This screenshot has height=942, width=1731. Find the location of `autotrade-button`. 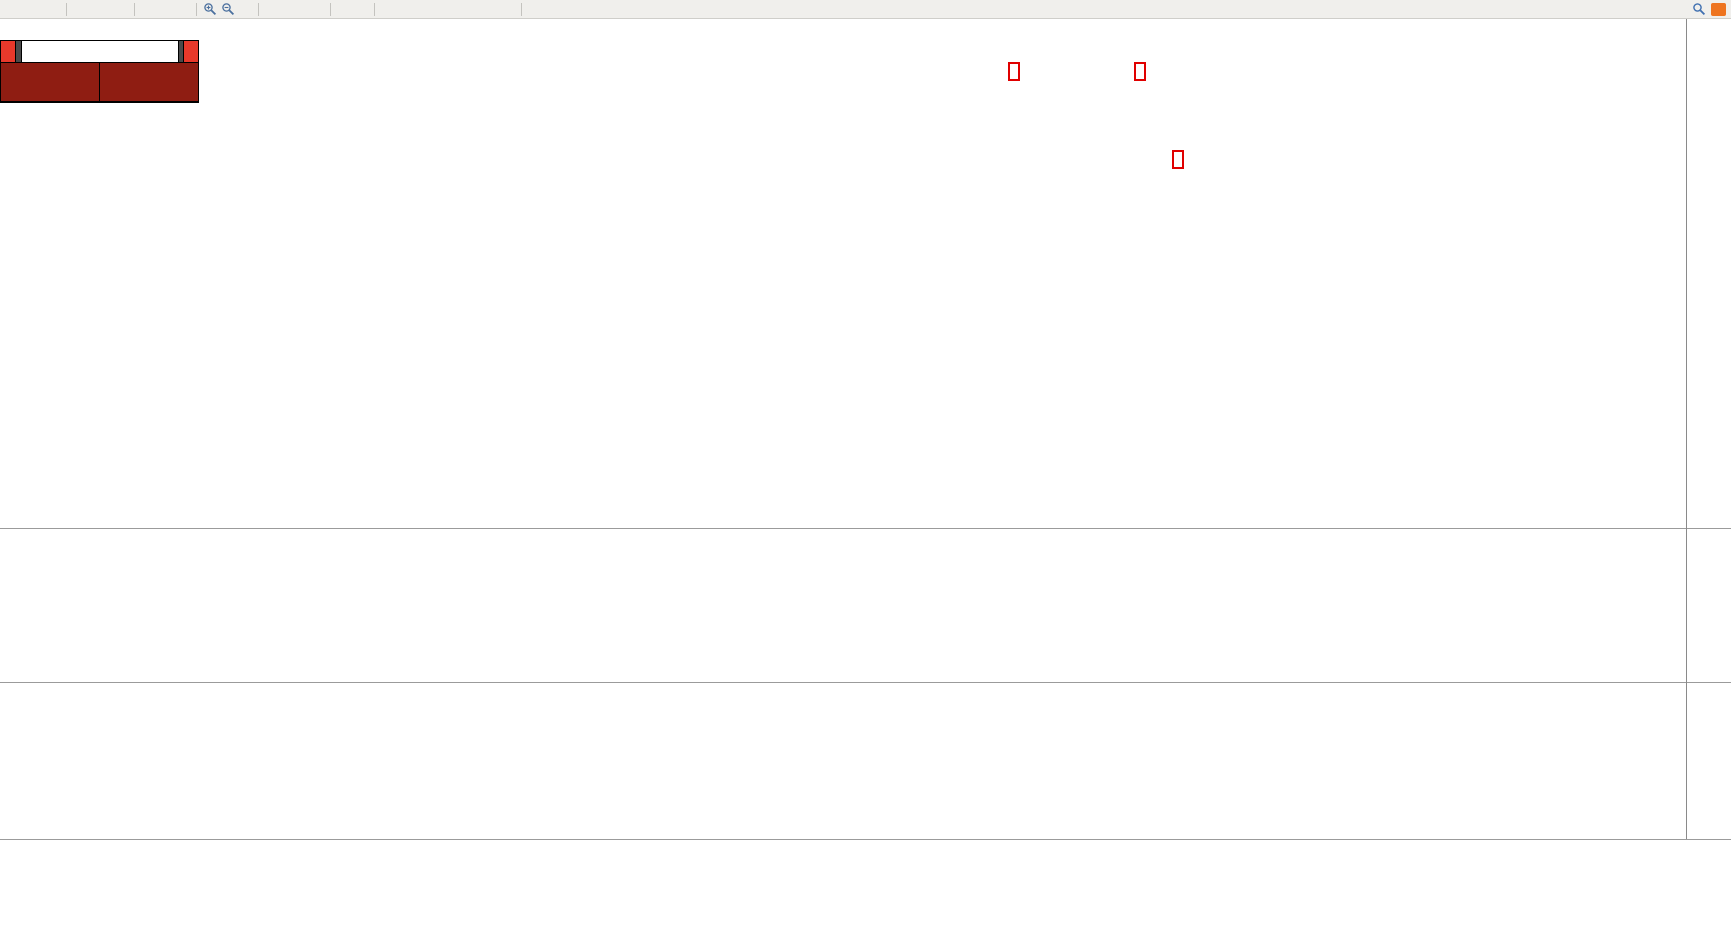

autotrade-button is located at coordinates (118, 9).